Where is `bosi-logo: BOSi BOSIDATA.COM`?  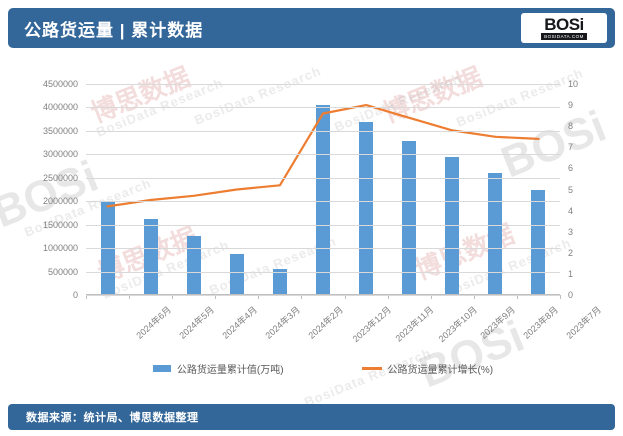 bosi-logo: BOSi BOSIDATA.COM is located at coordinates (564, 28).